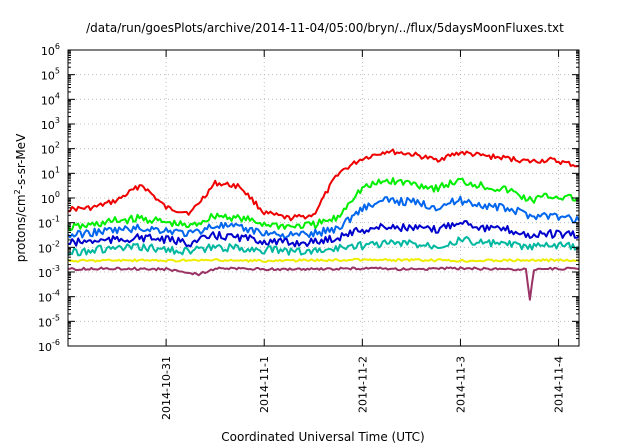  What do you see at coordinates (56, 243) in the screenshot?
I see `y-tick-exponent: -2` at bounding box center [56, 243].